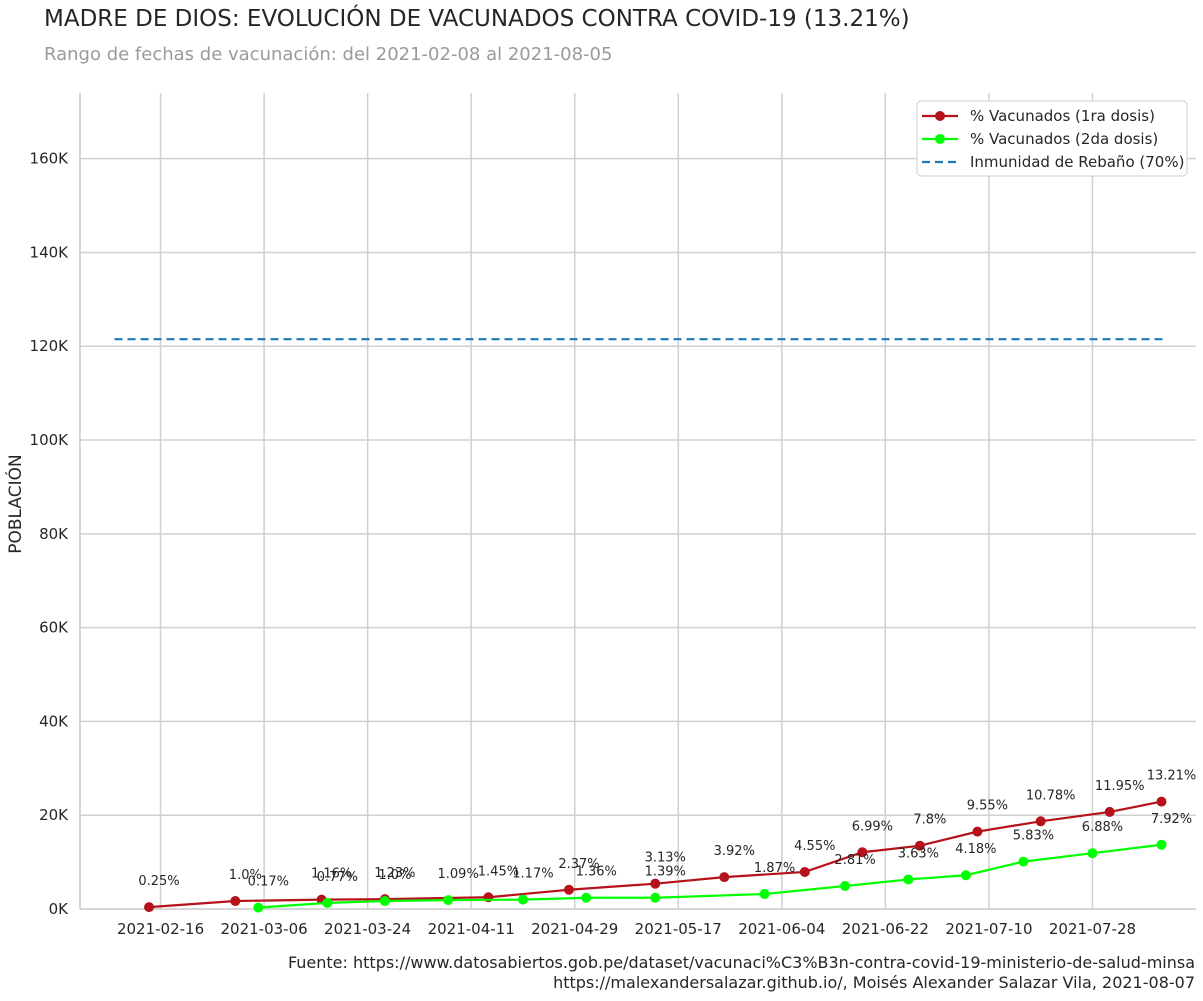 The height and width of the screenshot is (1001, 1203). What do you see at coordinates (471, 929) in the screenshot?
I see `x-tick-label: 2021-04-11` at bounding box center [471, 929].